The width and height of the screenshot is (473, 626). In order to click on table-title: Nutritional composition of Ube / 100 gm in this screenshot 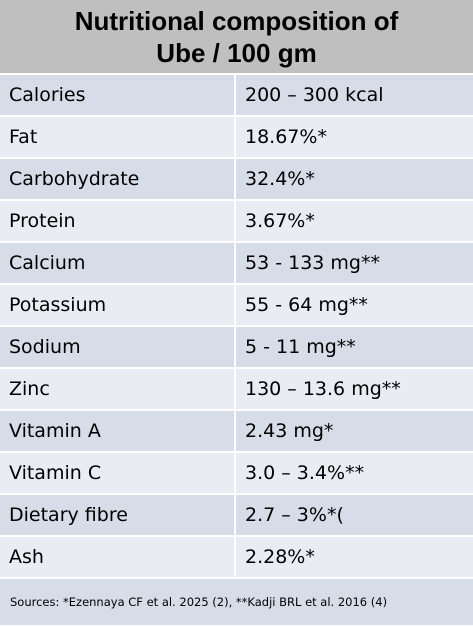, I will do `click(236, 37)`.